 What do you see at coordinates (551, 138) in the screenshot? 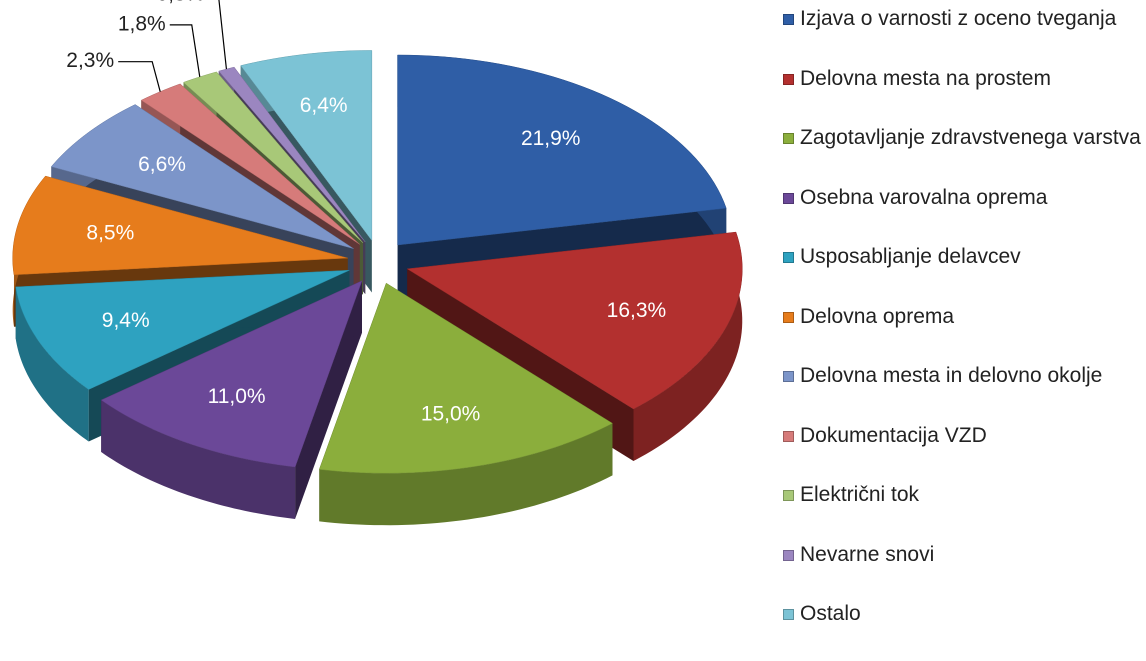
I see `data-label: 21,9%` at bounding box center [551, 138].